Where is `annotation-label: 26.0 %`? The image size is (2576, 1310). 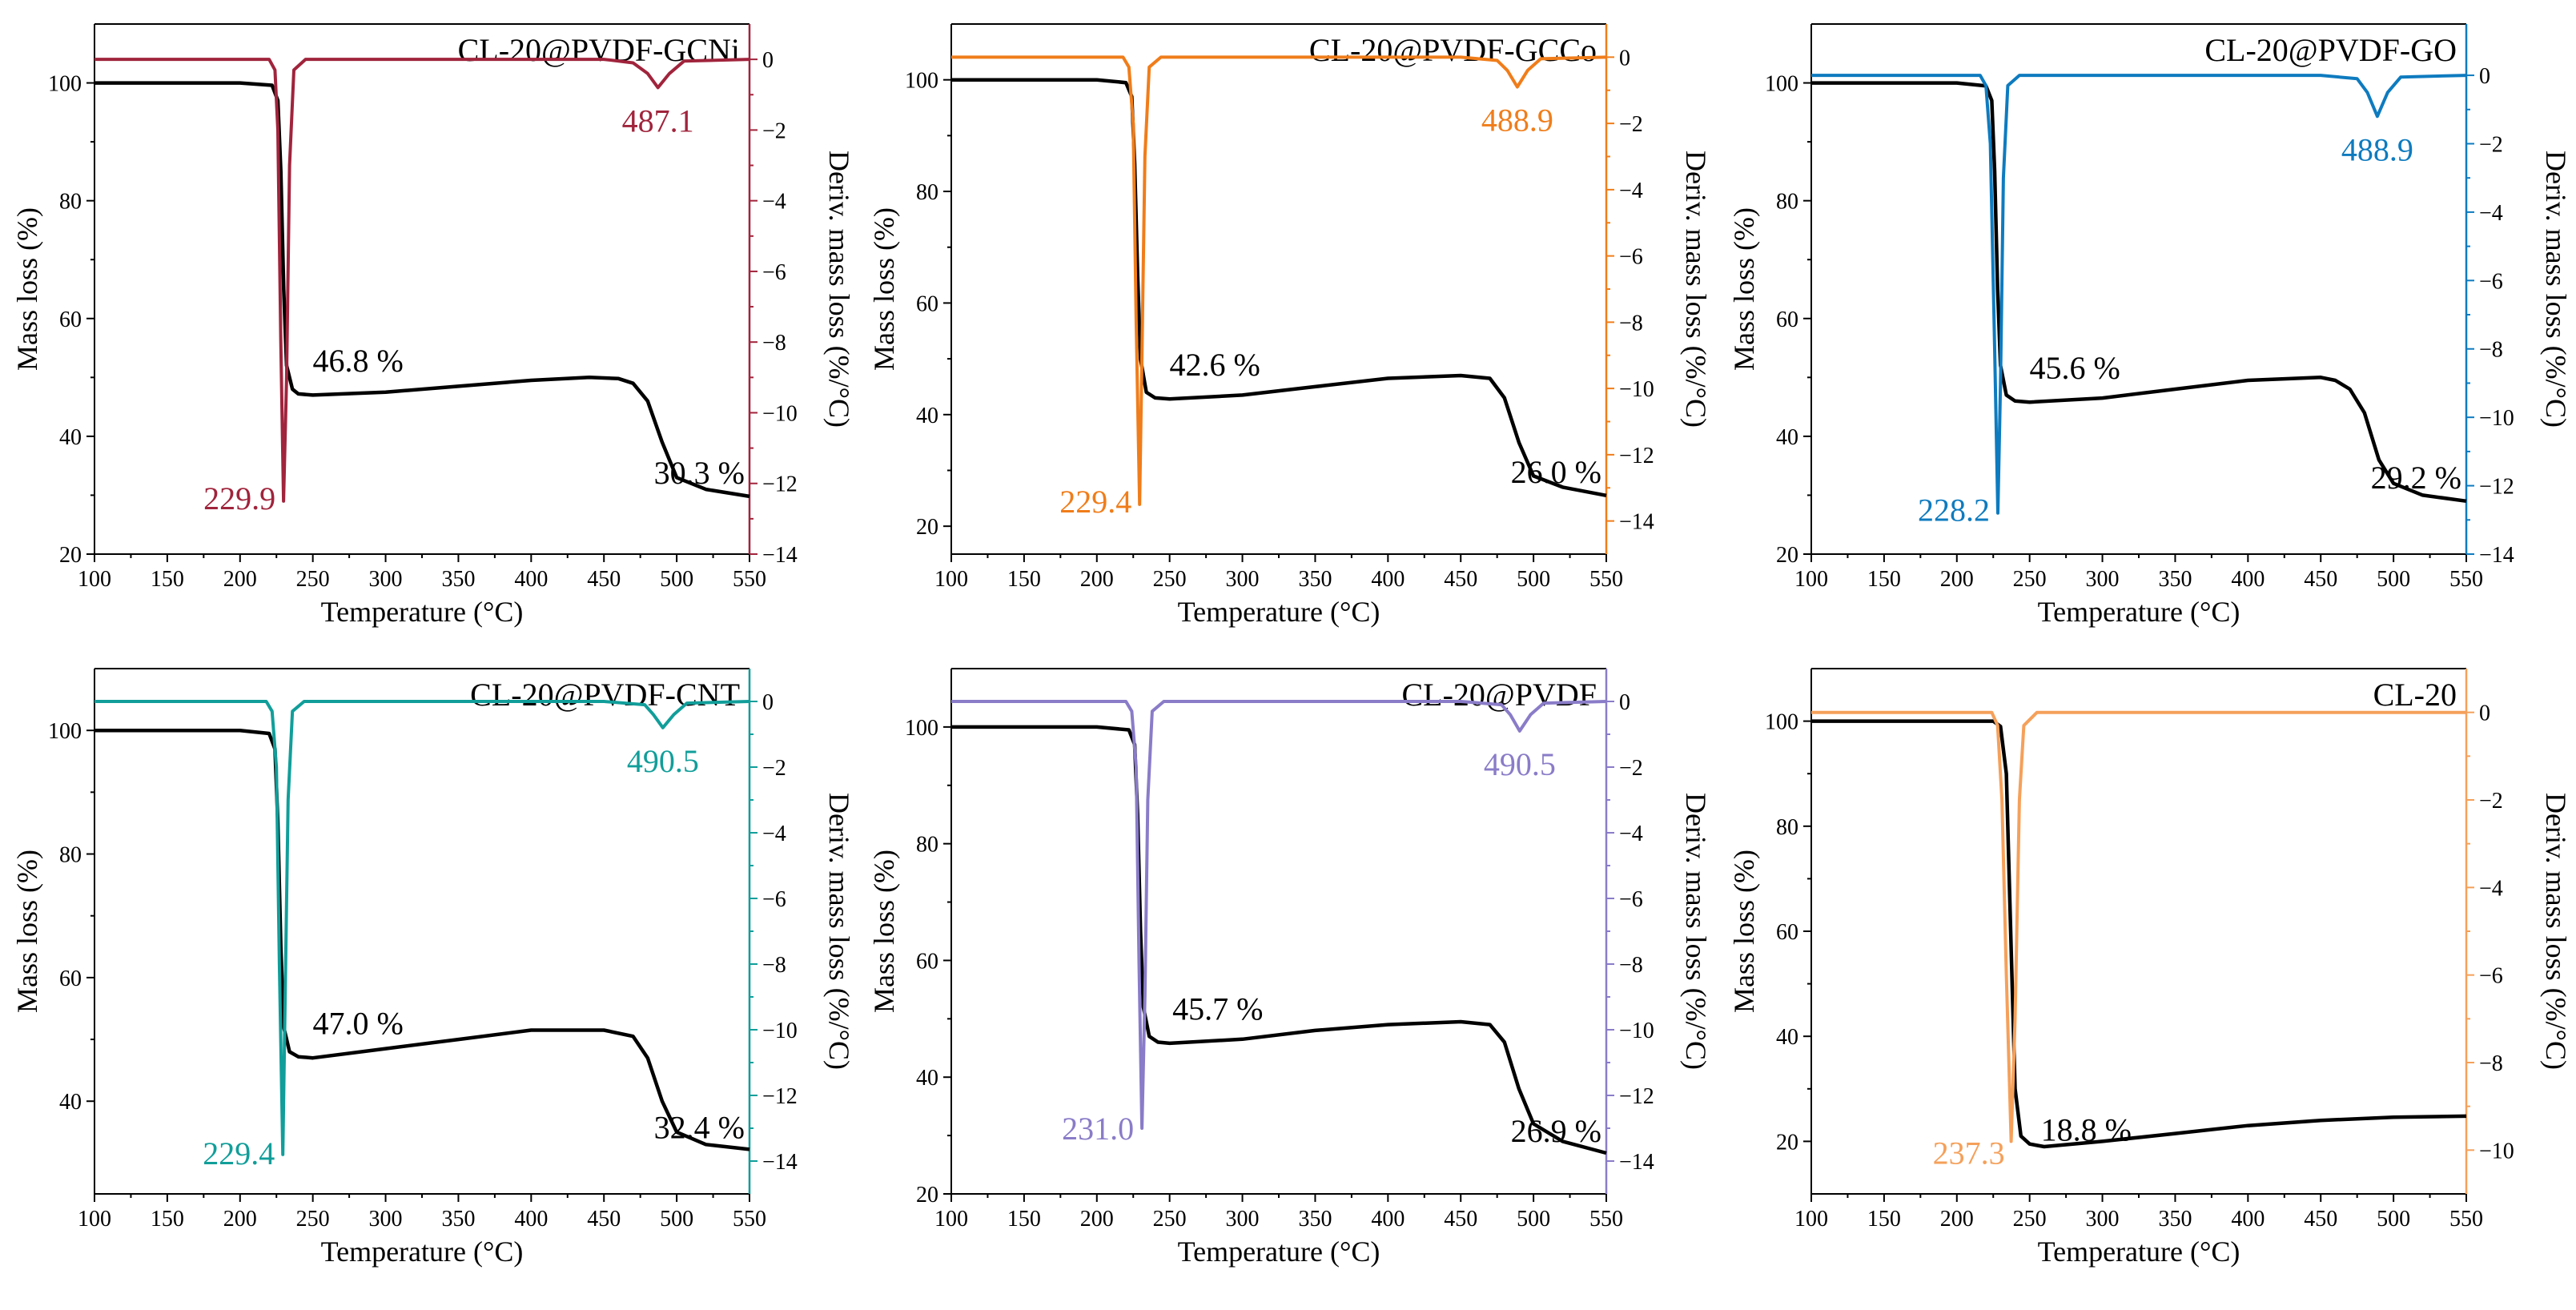
annotation-label: 26.0 % is located at coordinates (1556, 472).